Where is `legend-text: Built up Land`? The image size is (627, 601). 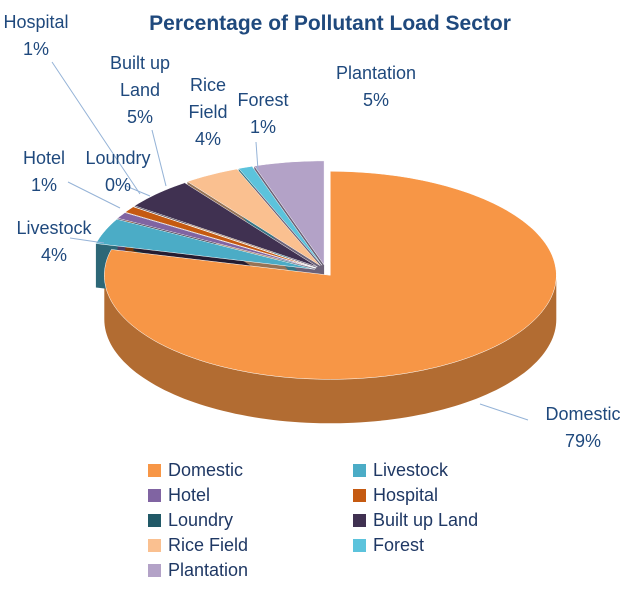 legend-text: Built up Land is located at coordinates (426, 520).